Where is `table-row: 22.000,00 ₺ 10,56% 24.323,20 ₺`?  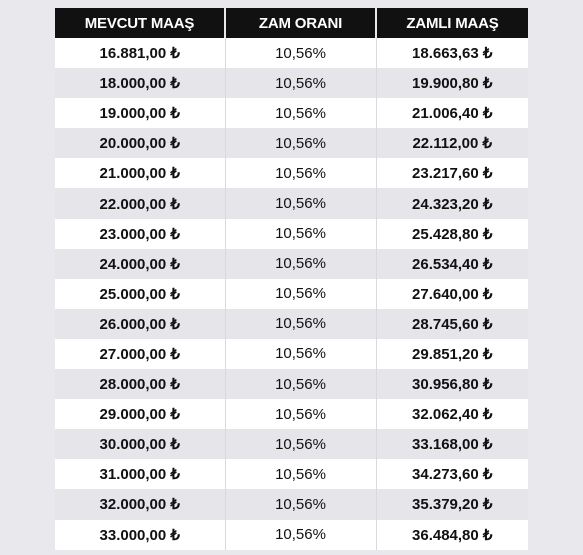 table-row: 22.000,00 ₺ 10,56% 24.323,20 ₺ is located at coordinates (291, 203).